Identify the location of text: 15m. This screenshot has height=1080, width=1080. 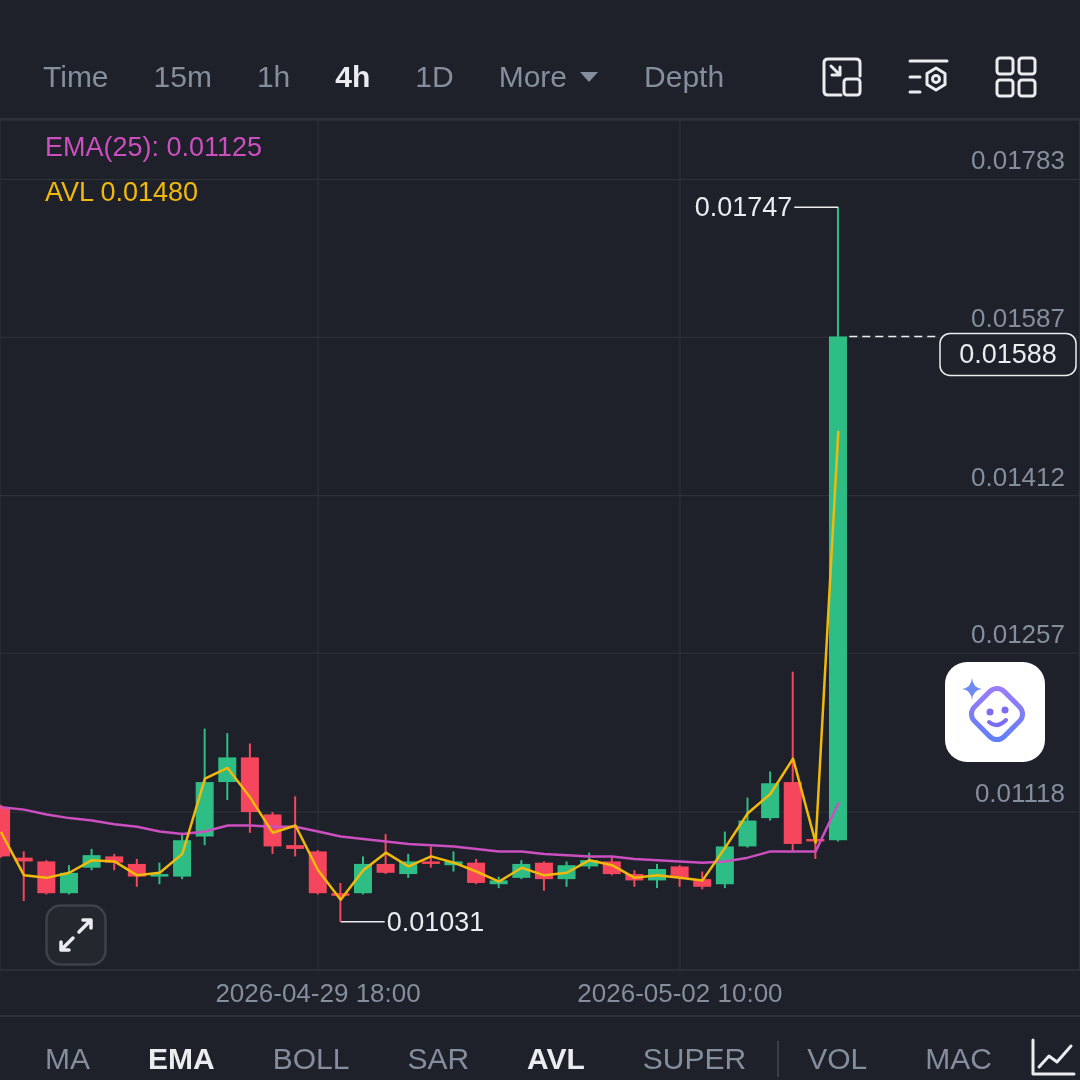
(182, 77).